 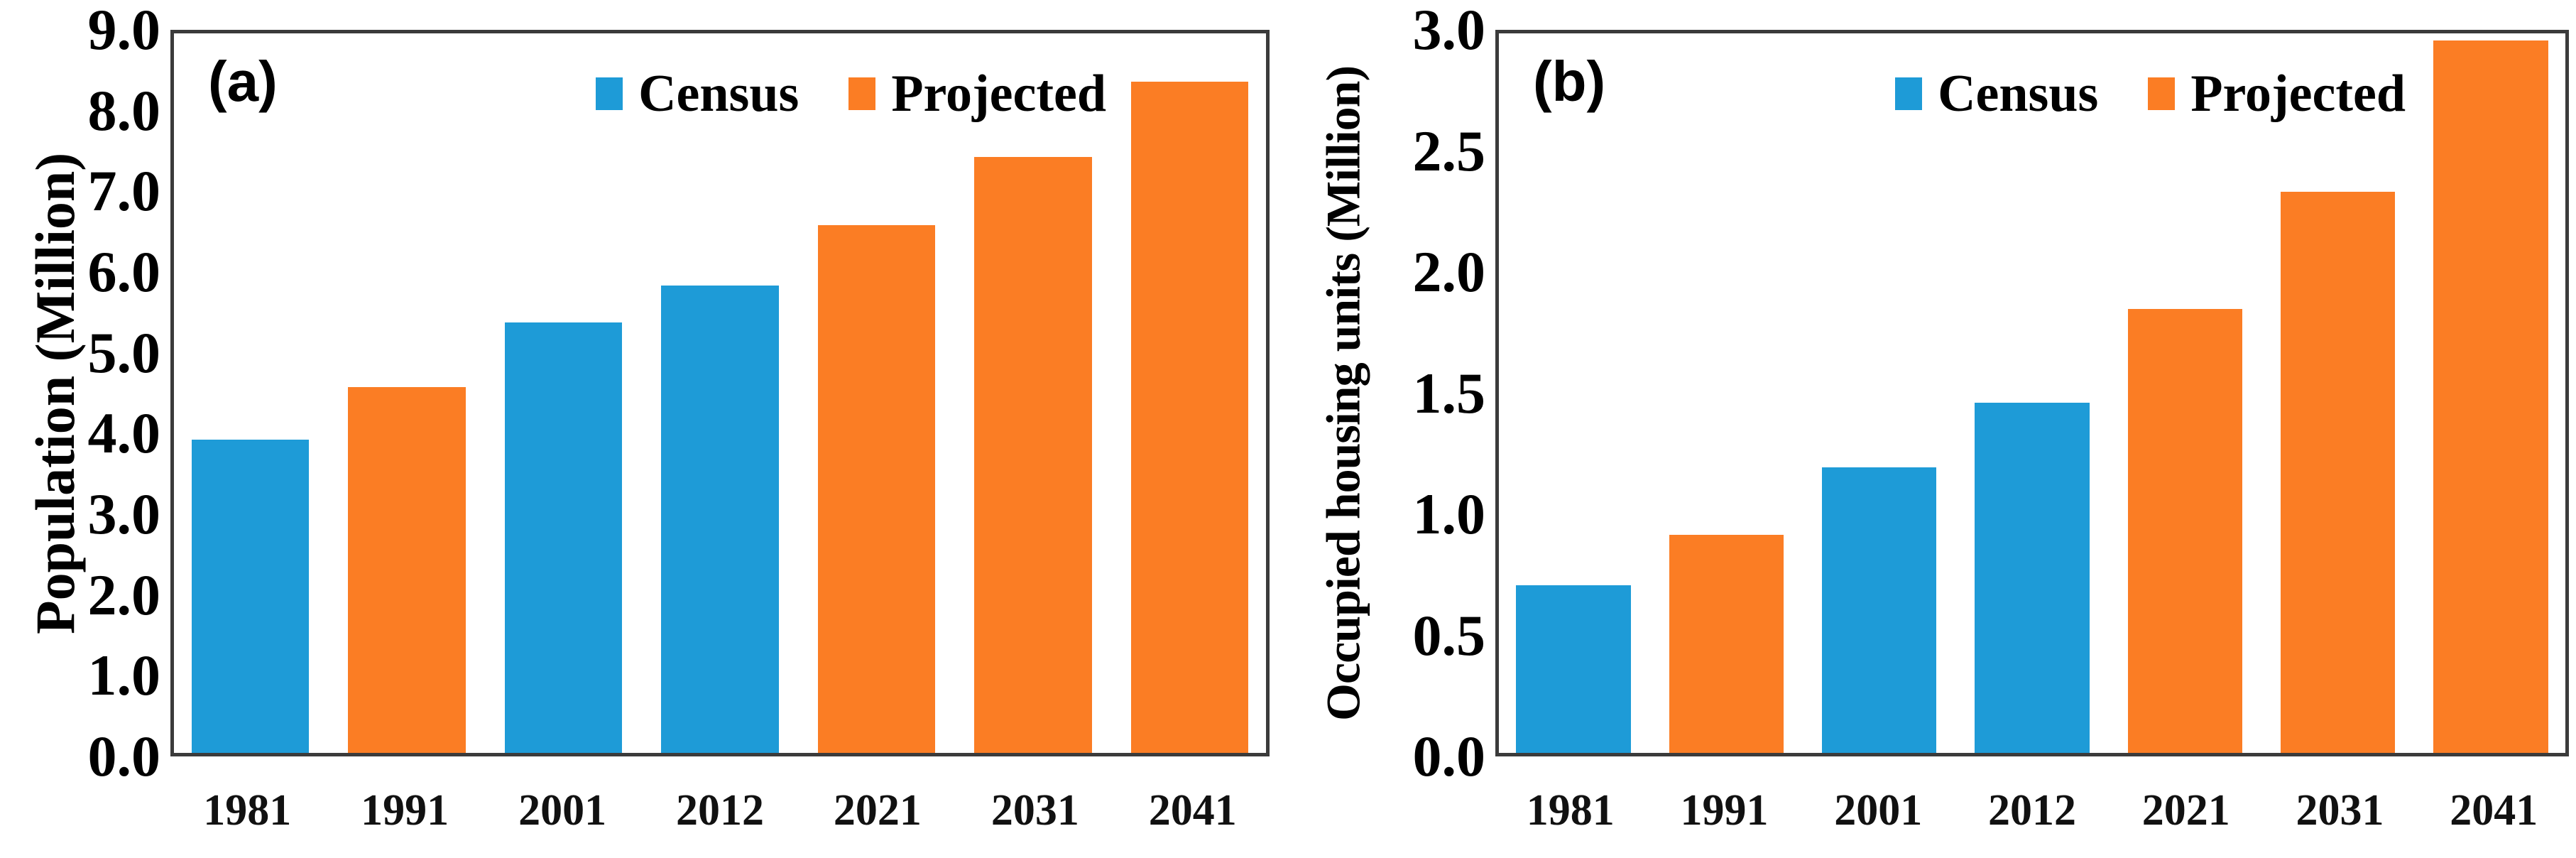 I want to click on y-tick-labels: 3.0 2.5 2.0 1.5 1.0 0.5 0.0, so click(x=1387, y=393).